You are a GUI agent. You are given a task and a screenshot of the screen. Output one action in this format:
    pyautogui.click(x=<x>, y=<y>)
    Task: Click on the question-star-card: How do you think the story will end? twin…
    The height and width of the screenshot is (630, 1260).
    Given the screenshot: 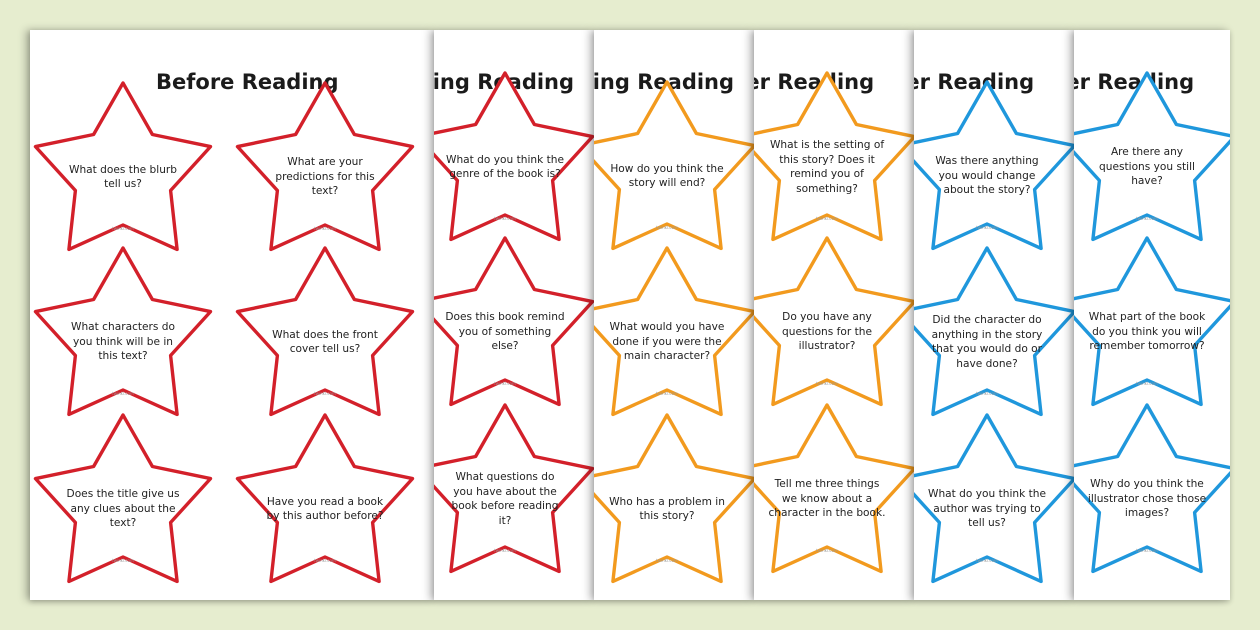 What is the action you would take?
    pyautogui.click(x=674, y=167)
    